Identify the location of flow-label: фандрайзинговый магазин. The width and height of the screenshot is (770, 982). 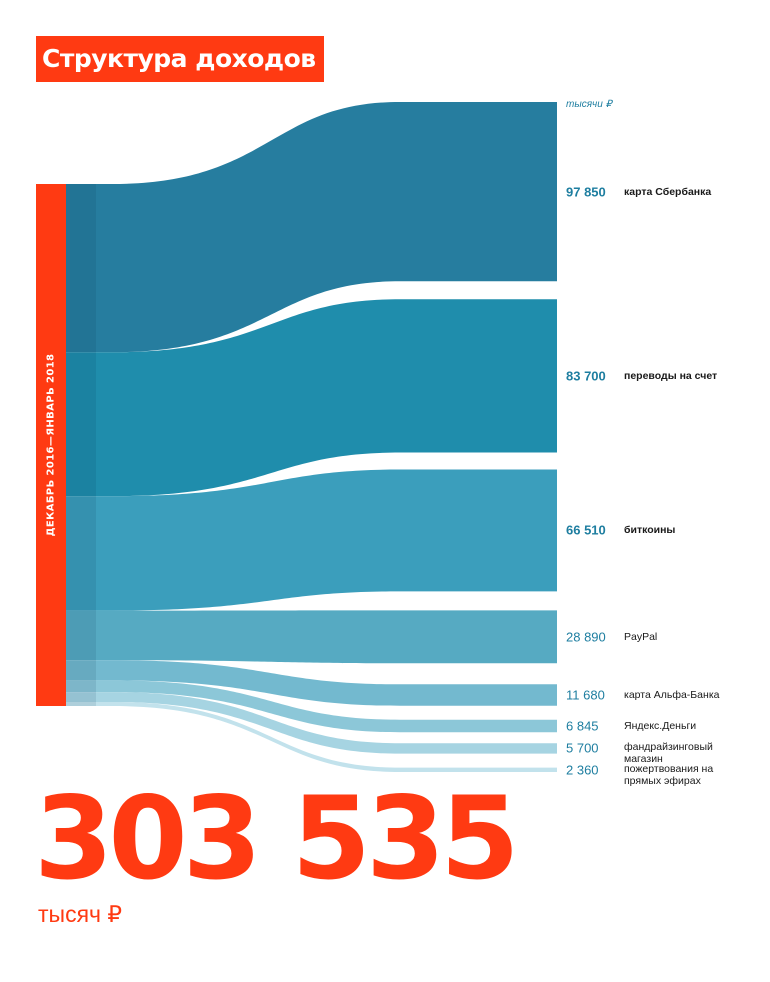
(668, 753).